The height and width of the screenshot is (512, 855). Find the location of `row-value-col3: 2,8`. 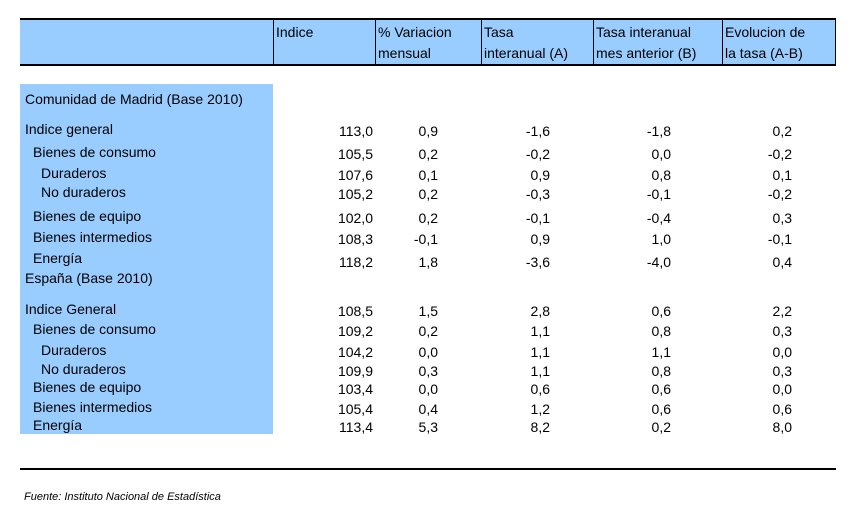

row-value-col3: 2,8 is located at coordinates (540, 311).